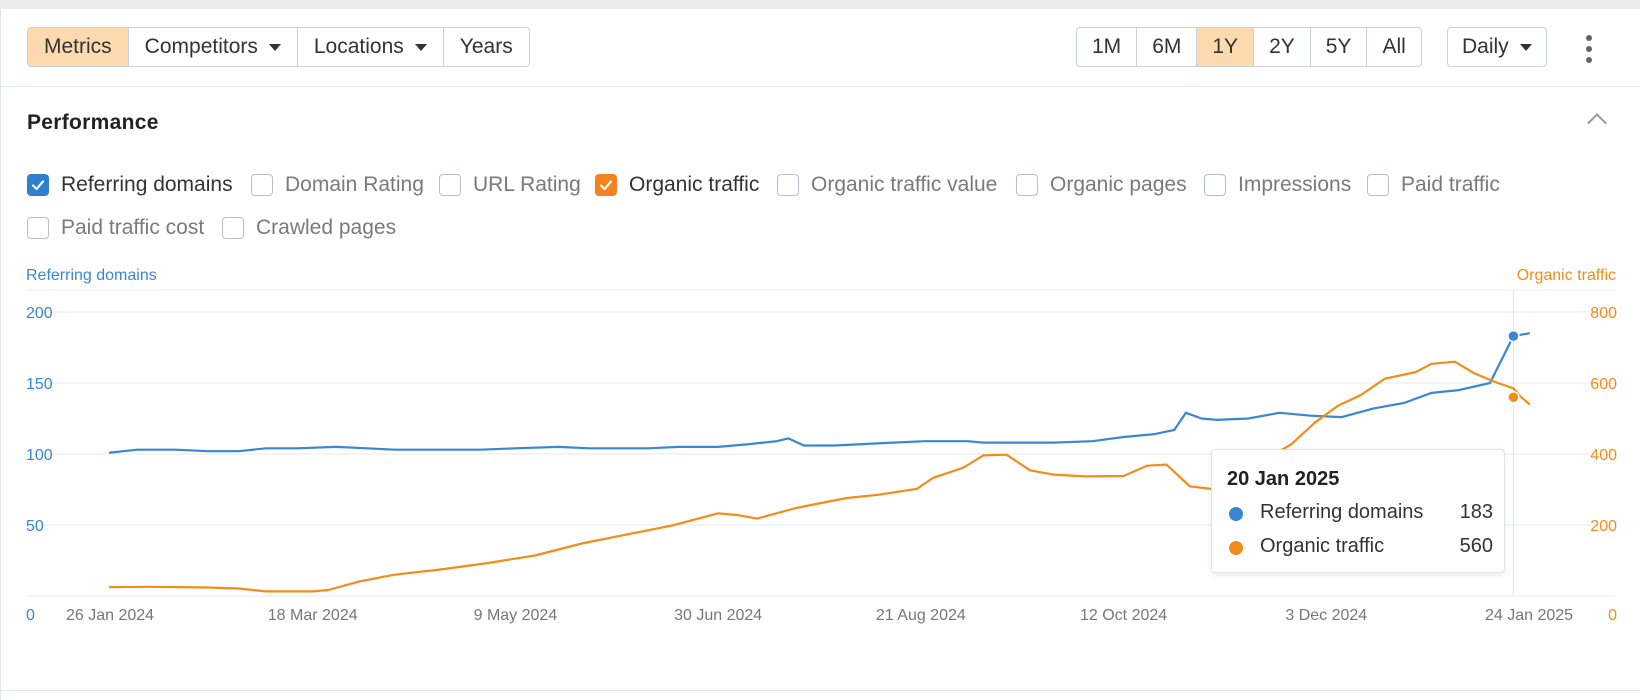  I want to click on metric-label: Organic traffic value, so click(904, 184).